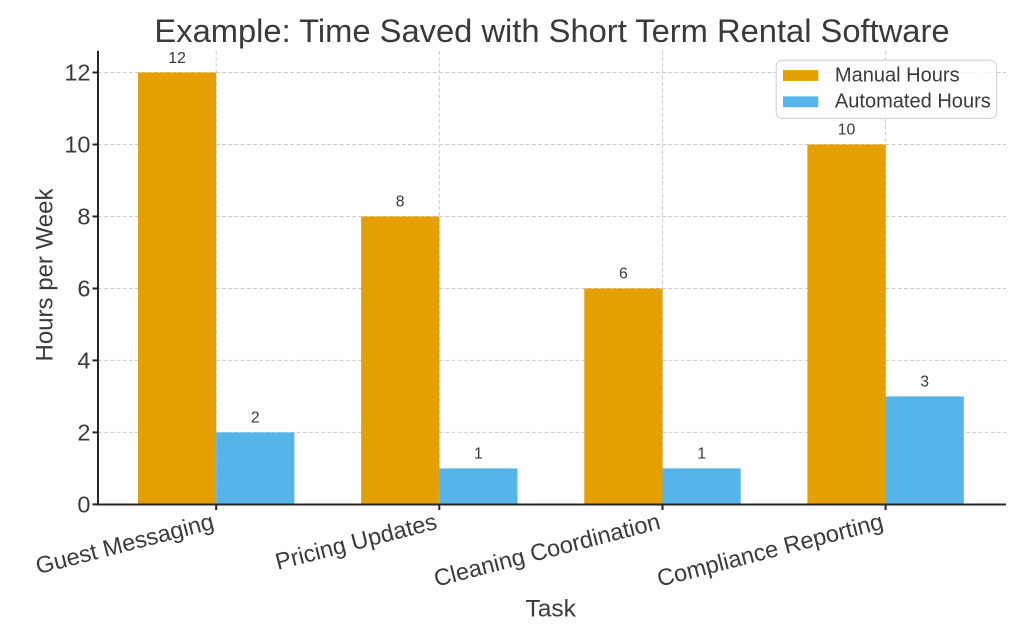 This screenshot has width=1024, height=640. Describe the element at coordinates (551, 608) in the screenshot. I see `svg-text: Task` at that location.